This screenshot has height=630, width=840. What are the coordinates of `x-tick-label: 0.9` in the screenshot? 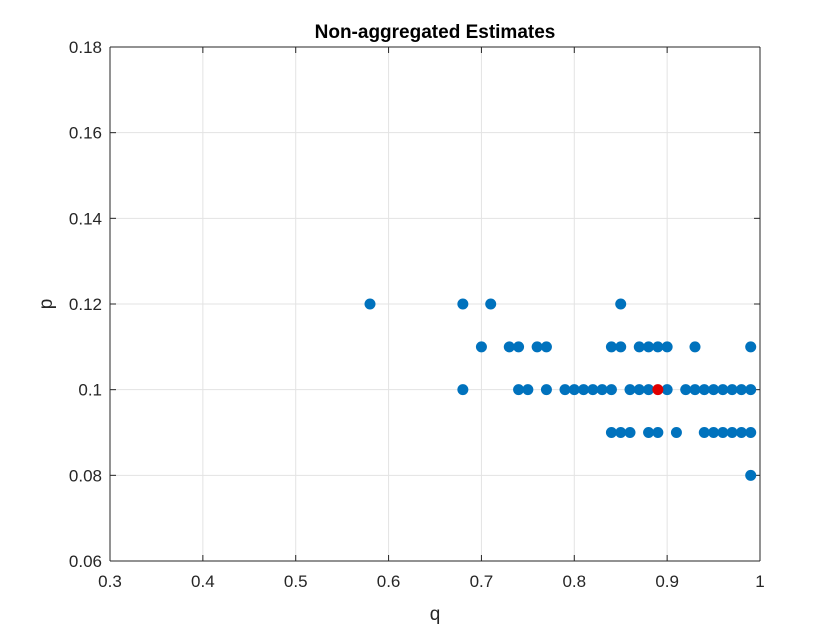 It's located at (667, 581).